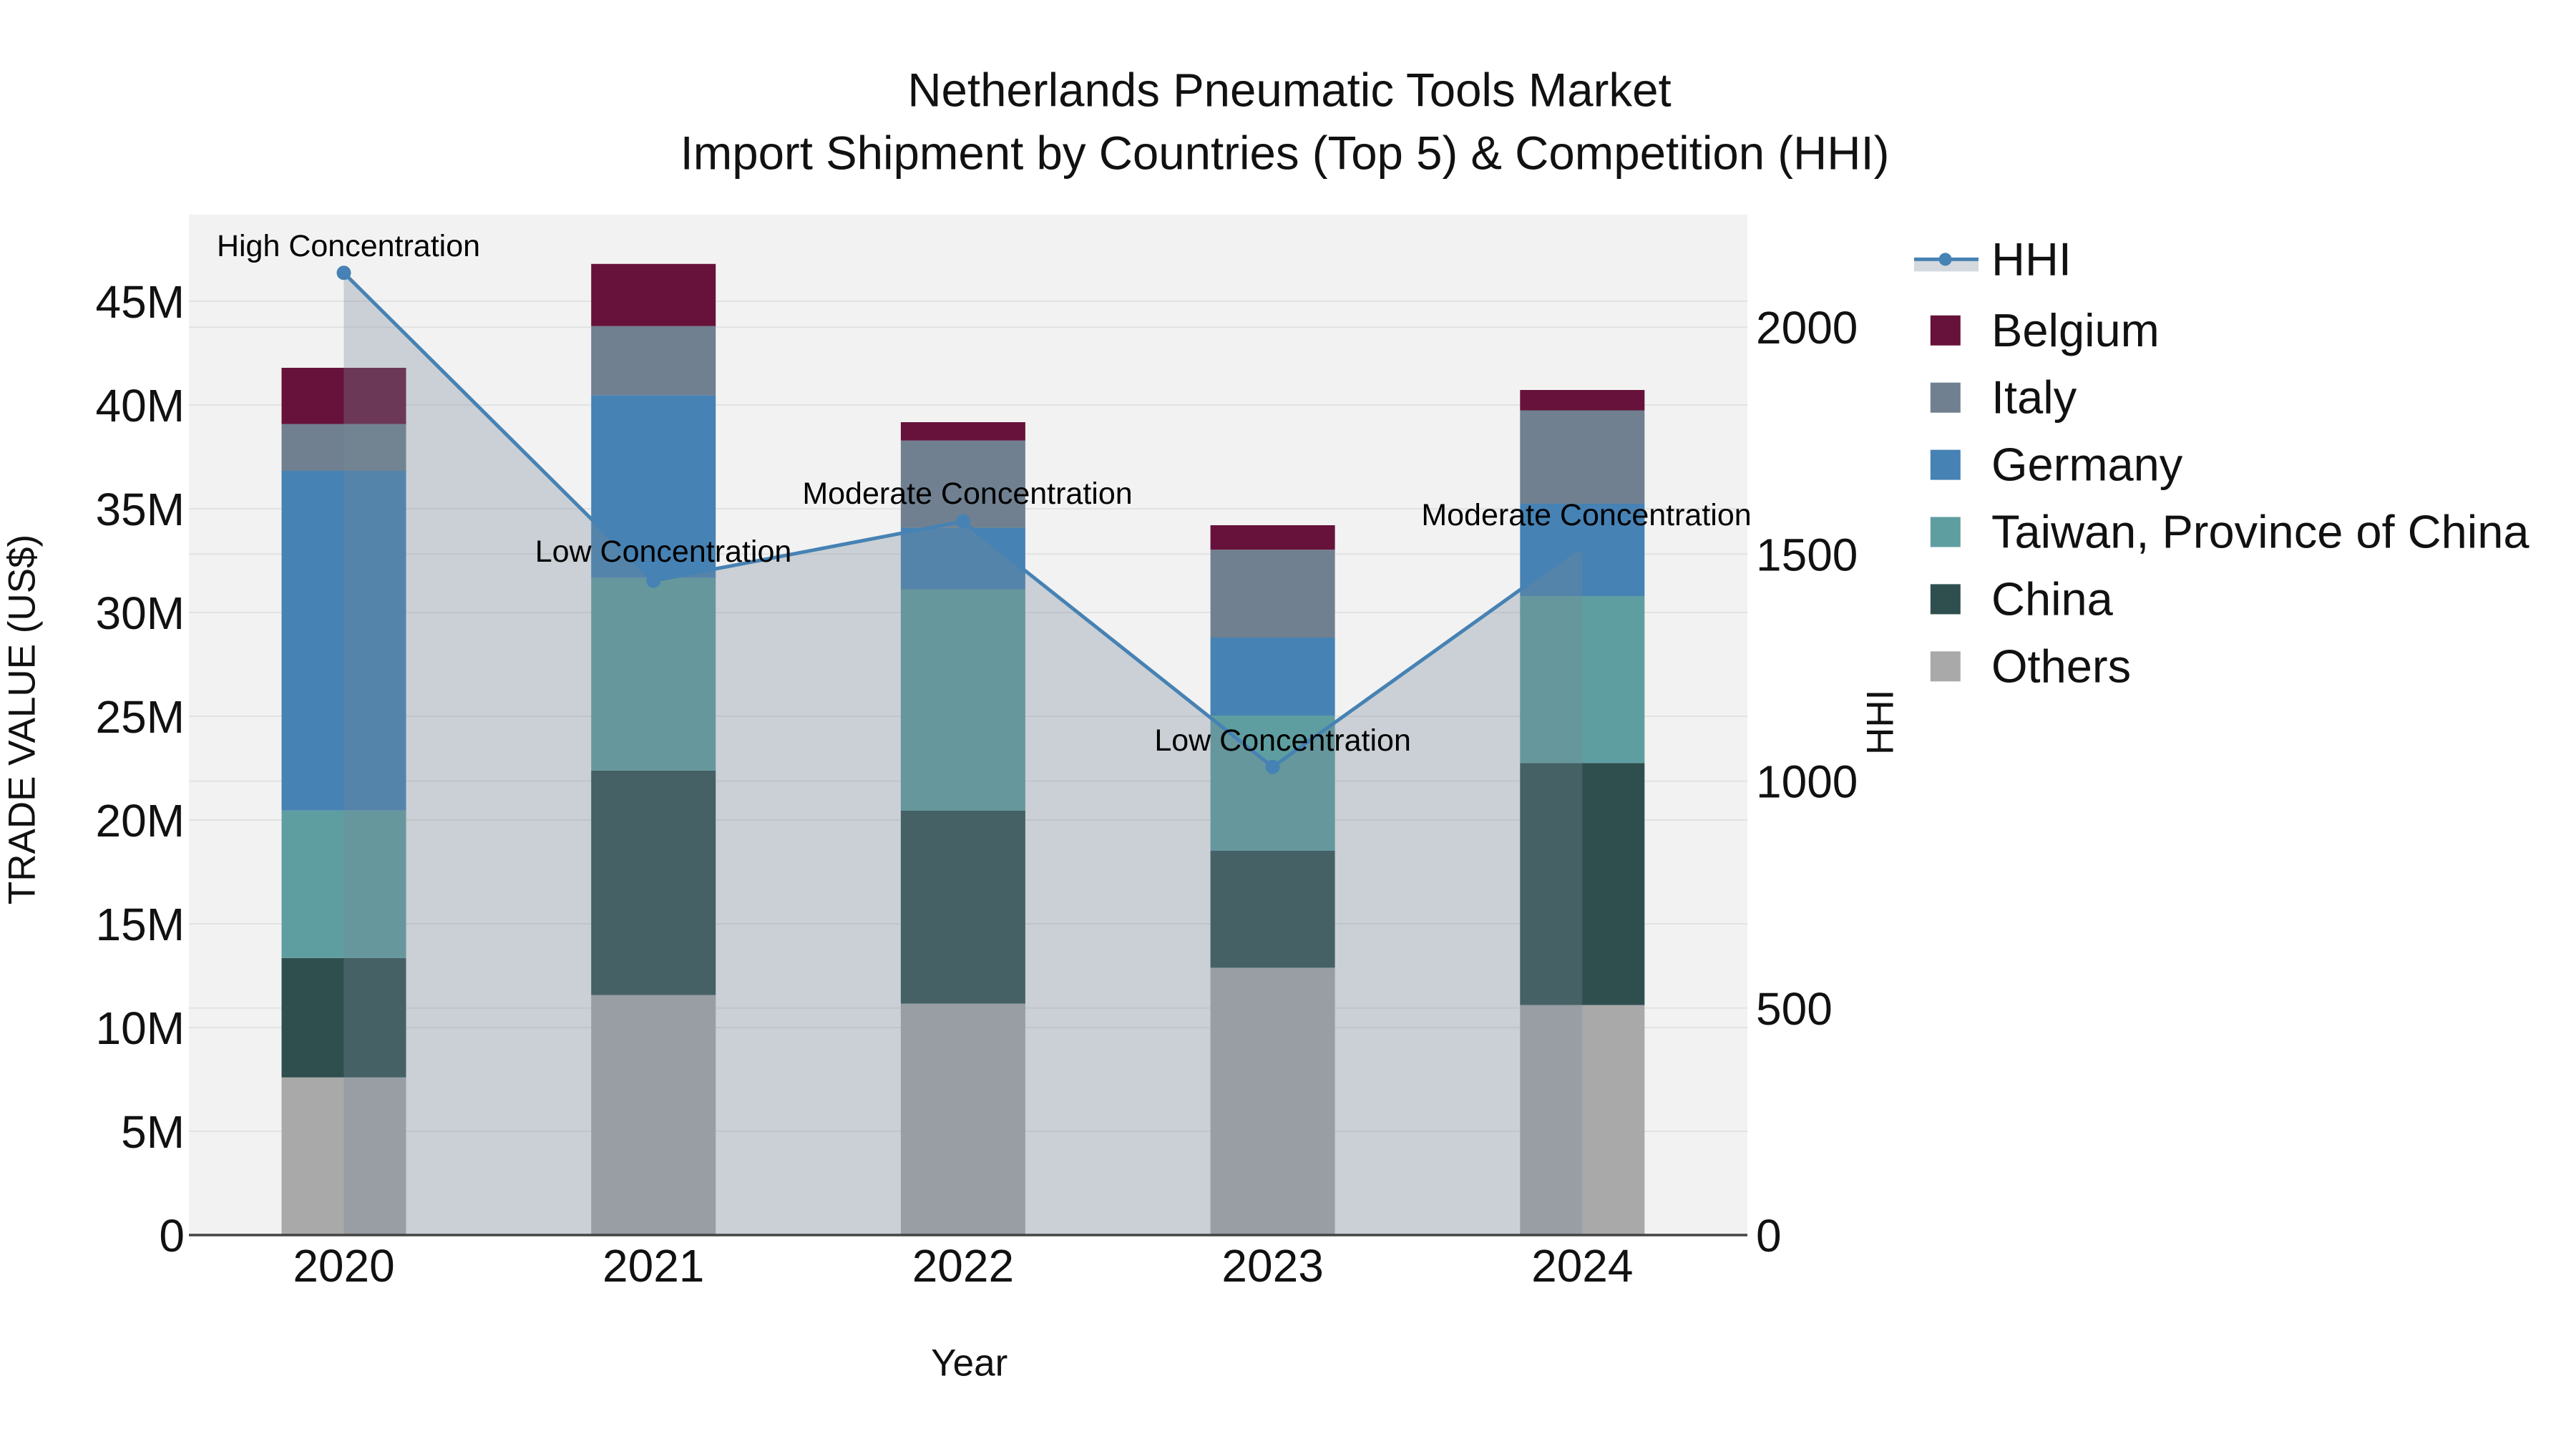  What do you see at coordinates (1289, 90) in the screenshot?
I see `svg-text:Netherlands Pneumatic Tools Ma: Netherlands Pneumatic Tools Market` at bounding box center [1289, 90].